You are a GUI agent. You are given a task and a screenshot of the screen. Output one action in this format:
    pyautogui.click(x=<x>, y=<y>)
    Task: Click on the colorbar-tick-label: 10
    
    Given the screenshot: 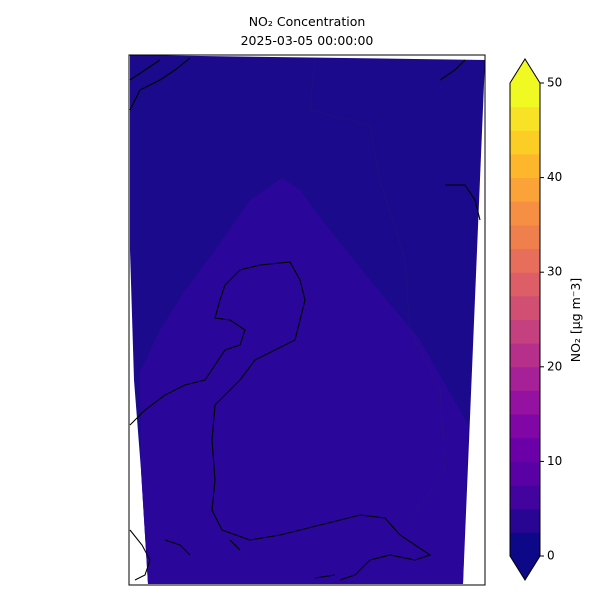 What is the action you would take?
    pyautogui.click(x=554, y=461)
    